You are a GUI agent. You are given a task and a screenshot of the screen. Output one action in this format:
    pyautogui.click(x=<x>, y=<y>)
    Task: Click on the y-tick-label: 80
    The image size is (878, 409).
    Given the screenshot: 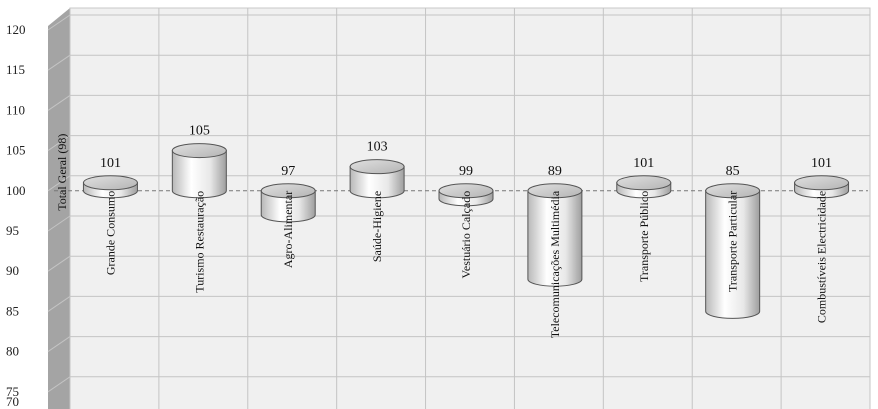 What is the action you would take?
    pyautogui.click(x=12, y=351)
    